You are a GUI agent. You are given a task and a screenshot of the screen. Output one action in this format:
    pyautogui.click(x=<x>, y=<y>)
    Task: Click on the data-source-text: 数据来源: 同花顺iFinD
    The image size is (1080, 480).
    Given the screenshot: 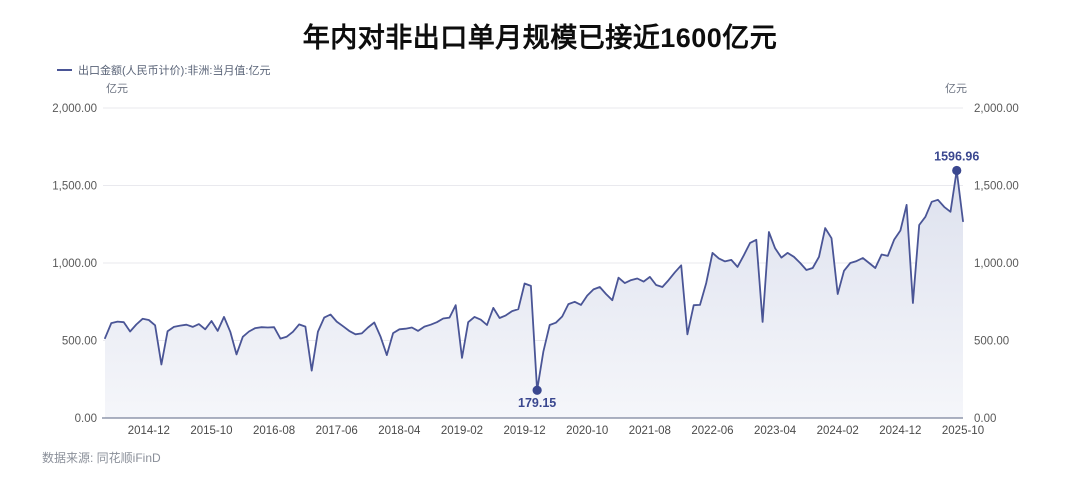 What is the action you would take?
    pyautogui.click(x=101, y=458)
    